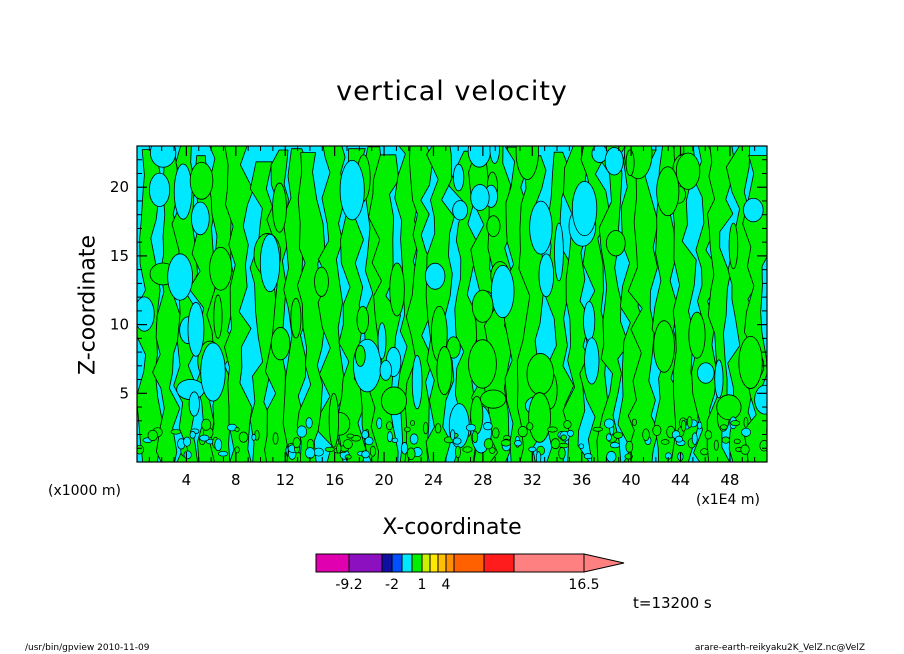 The height and width of the screenshot is (654, 904). Describe the element at coordinates (482, 480) in the screenshot. I see `x-tick-label: 28` at that location.